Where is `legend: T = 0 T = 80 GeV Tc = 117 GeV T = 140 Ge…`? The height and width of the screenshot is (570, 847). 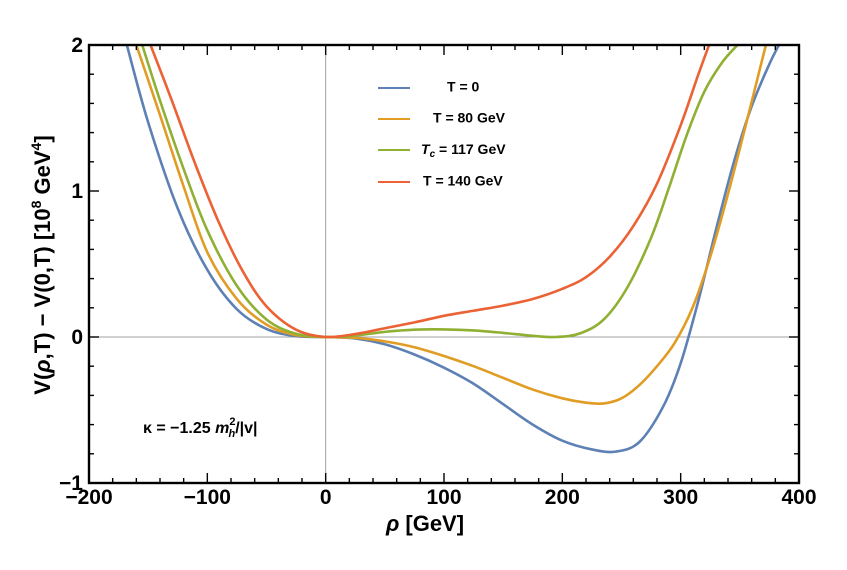 legend: T = 0 T = 80 GeV Tc = 117 GeV T = 140 Ge… is located at coordinates (442, 134).